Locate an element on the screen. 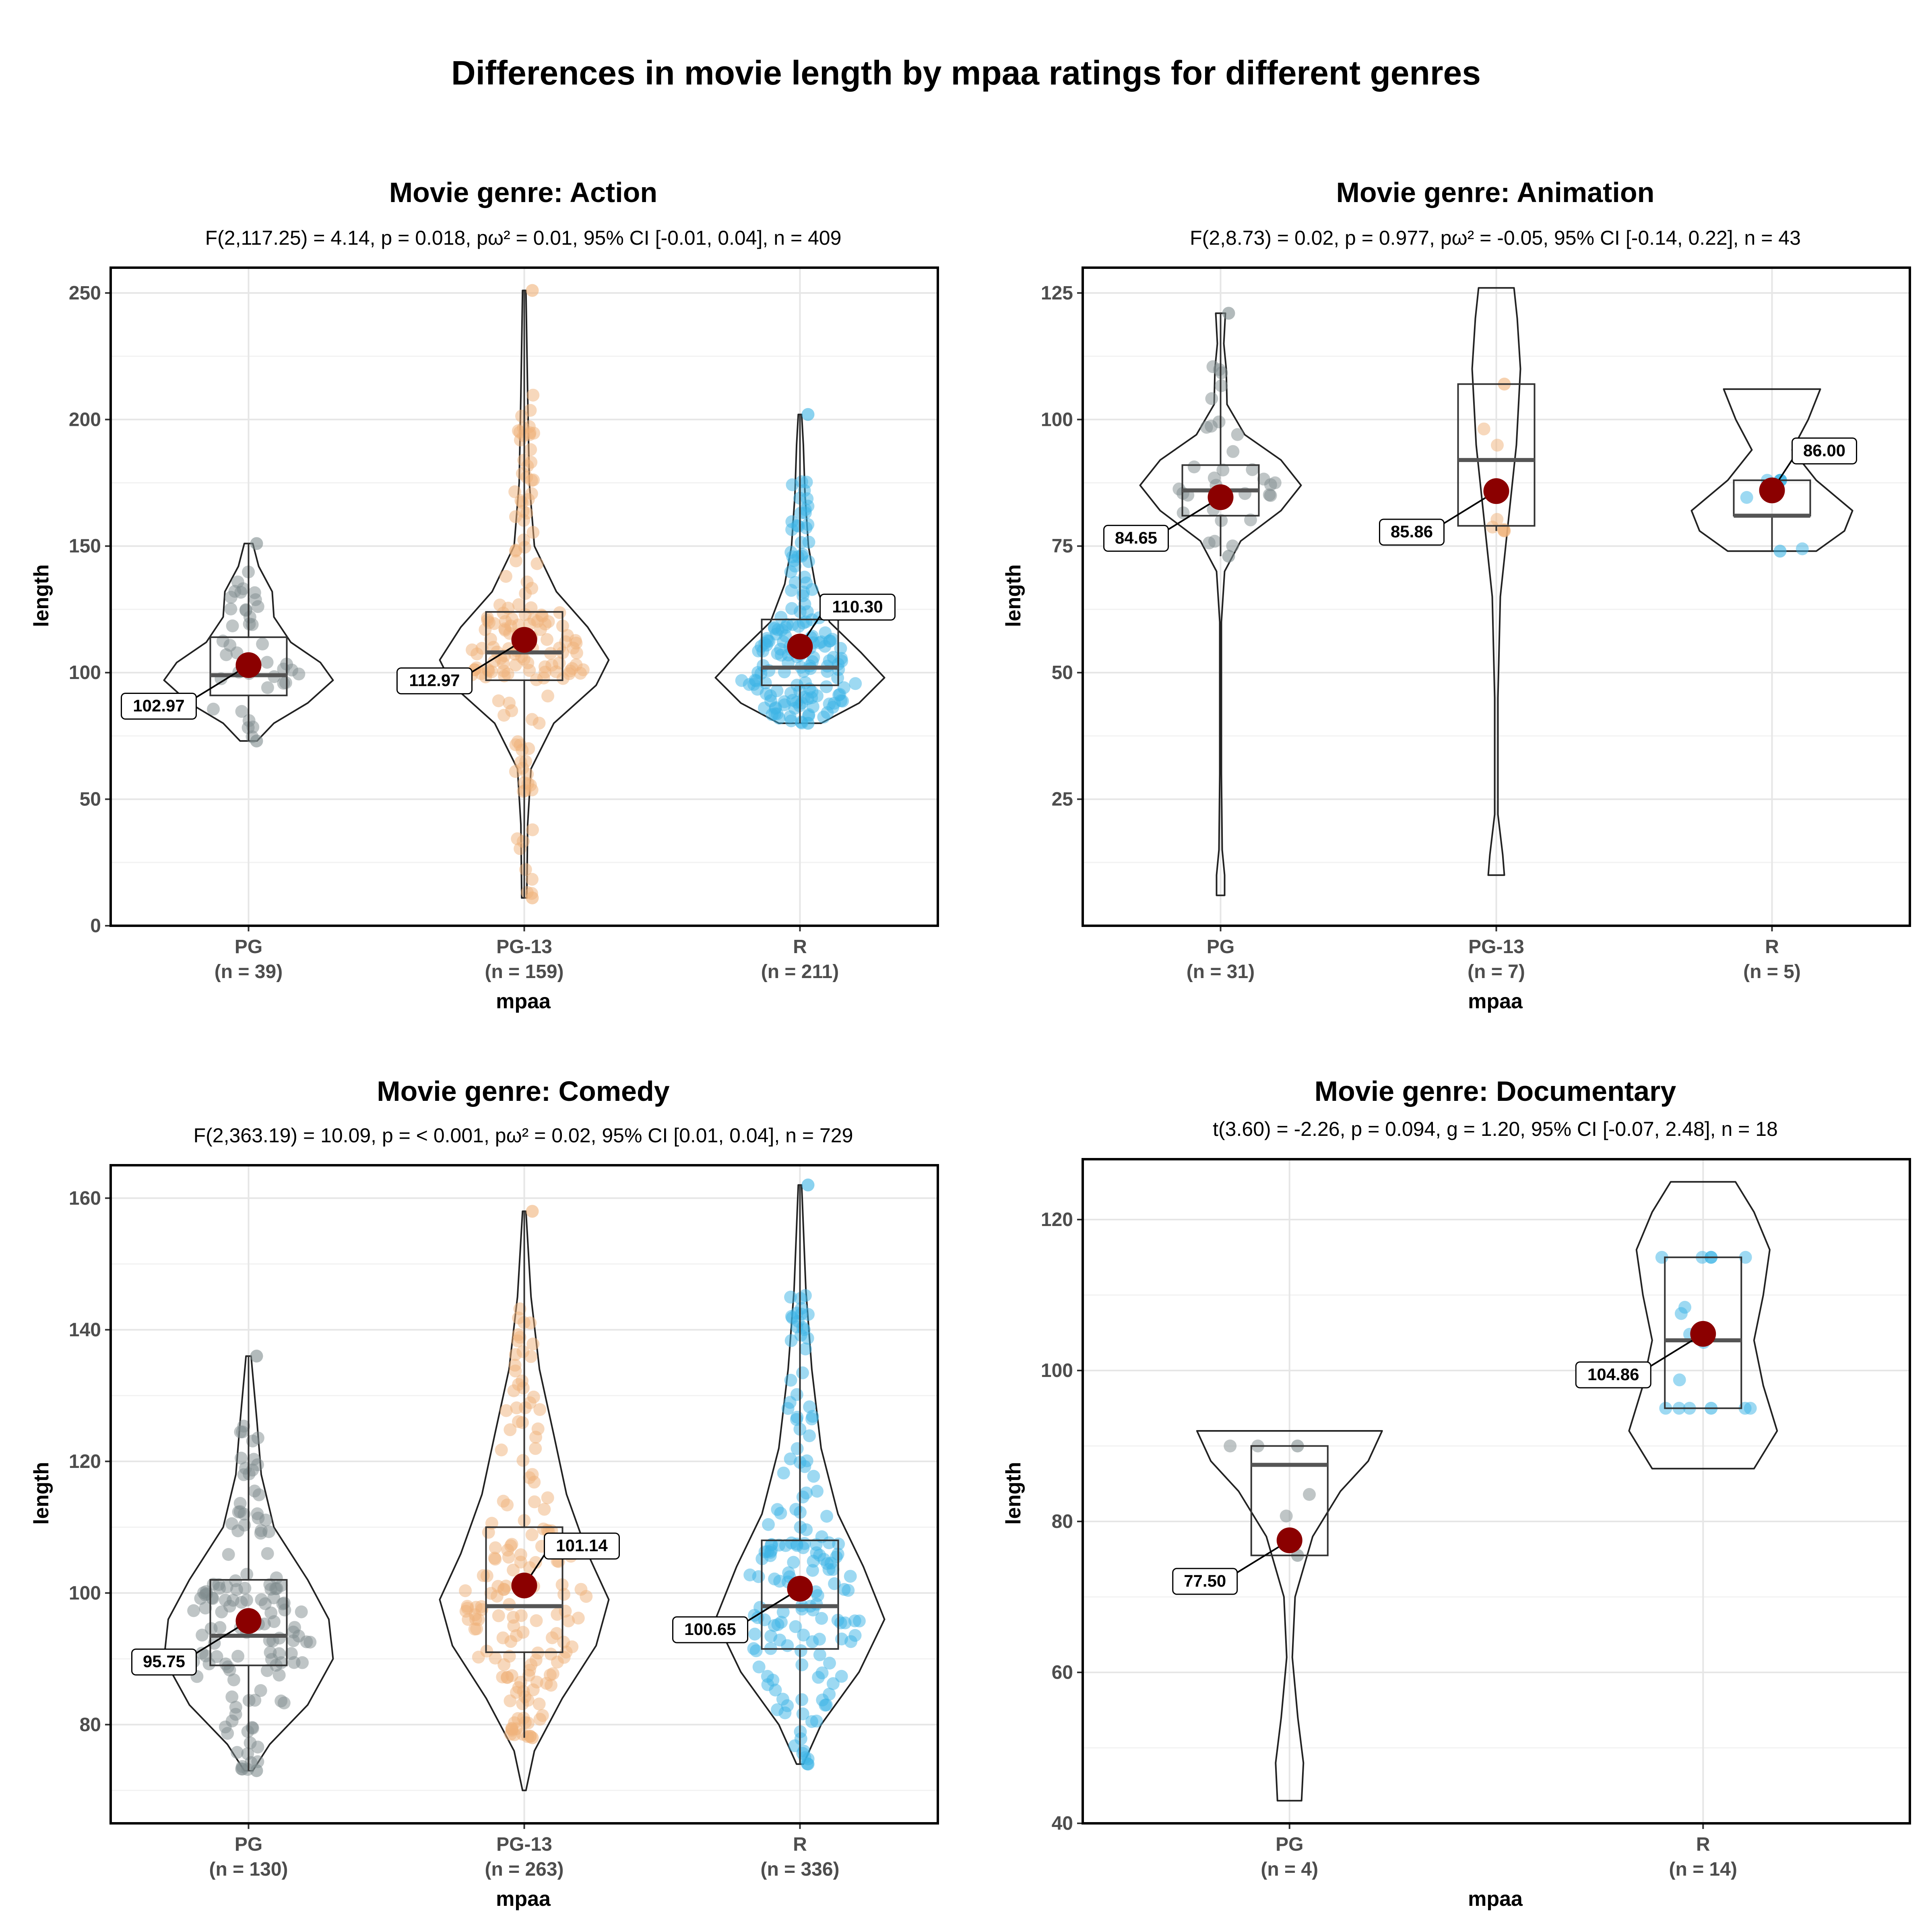  x-tick-count: (n = 7) is located at coordinates (1496, 972).